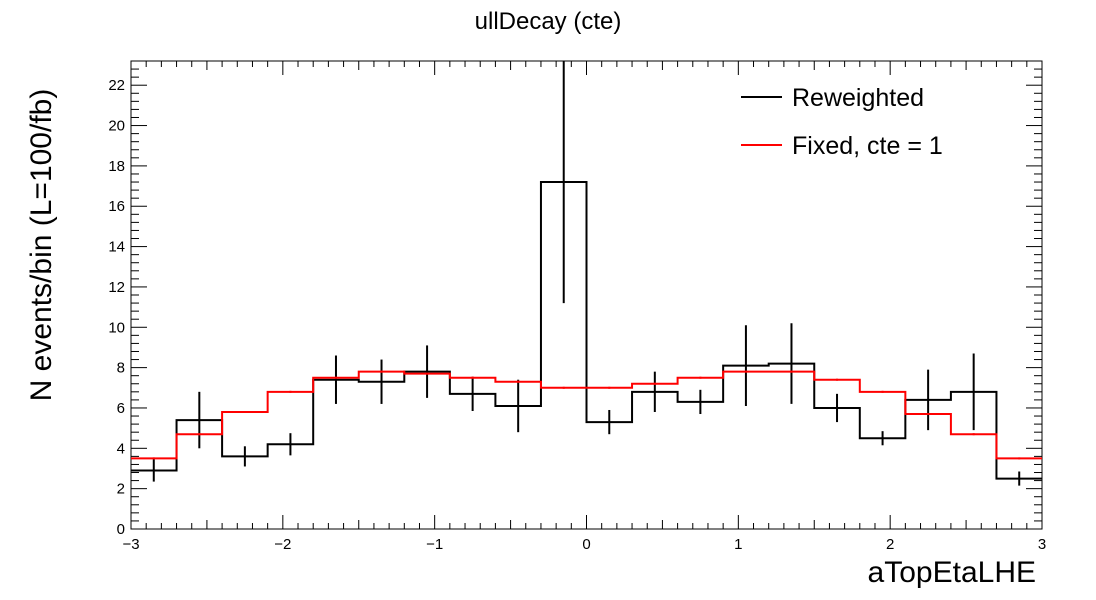  What do you see at coordinates (890, 544) in the screenshot?
I see `x-tick-label: 2` at bounding box center [890, 544].